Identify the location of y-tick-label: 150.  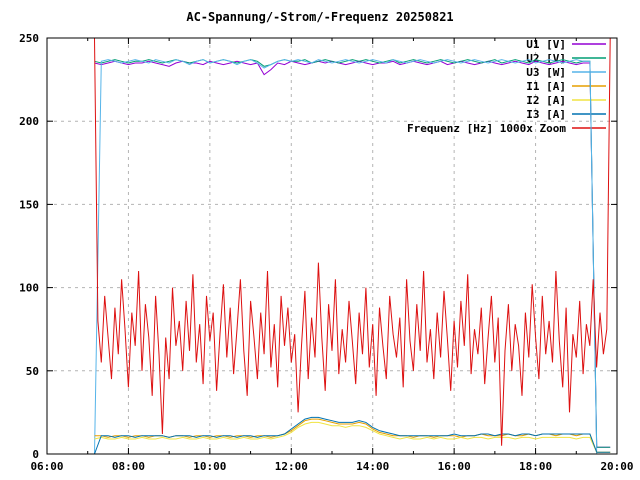
(29, 204).